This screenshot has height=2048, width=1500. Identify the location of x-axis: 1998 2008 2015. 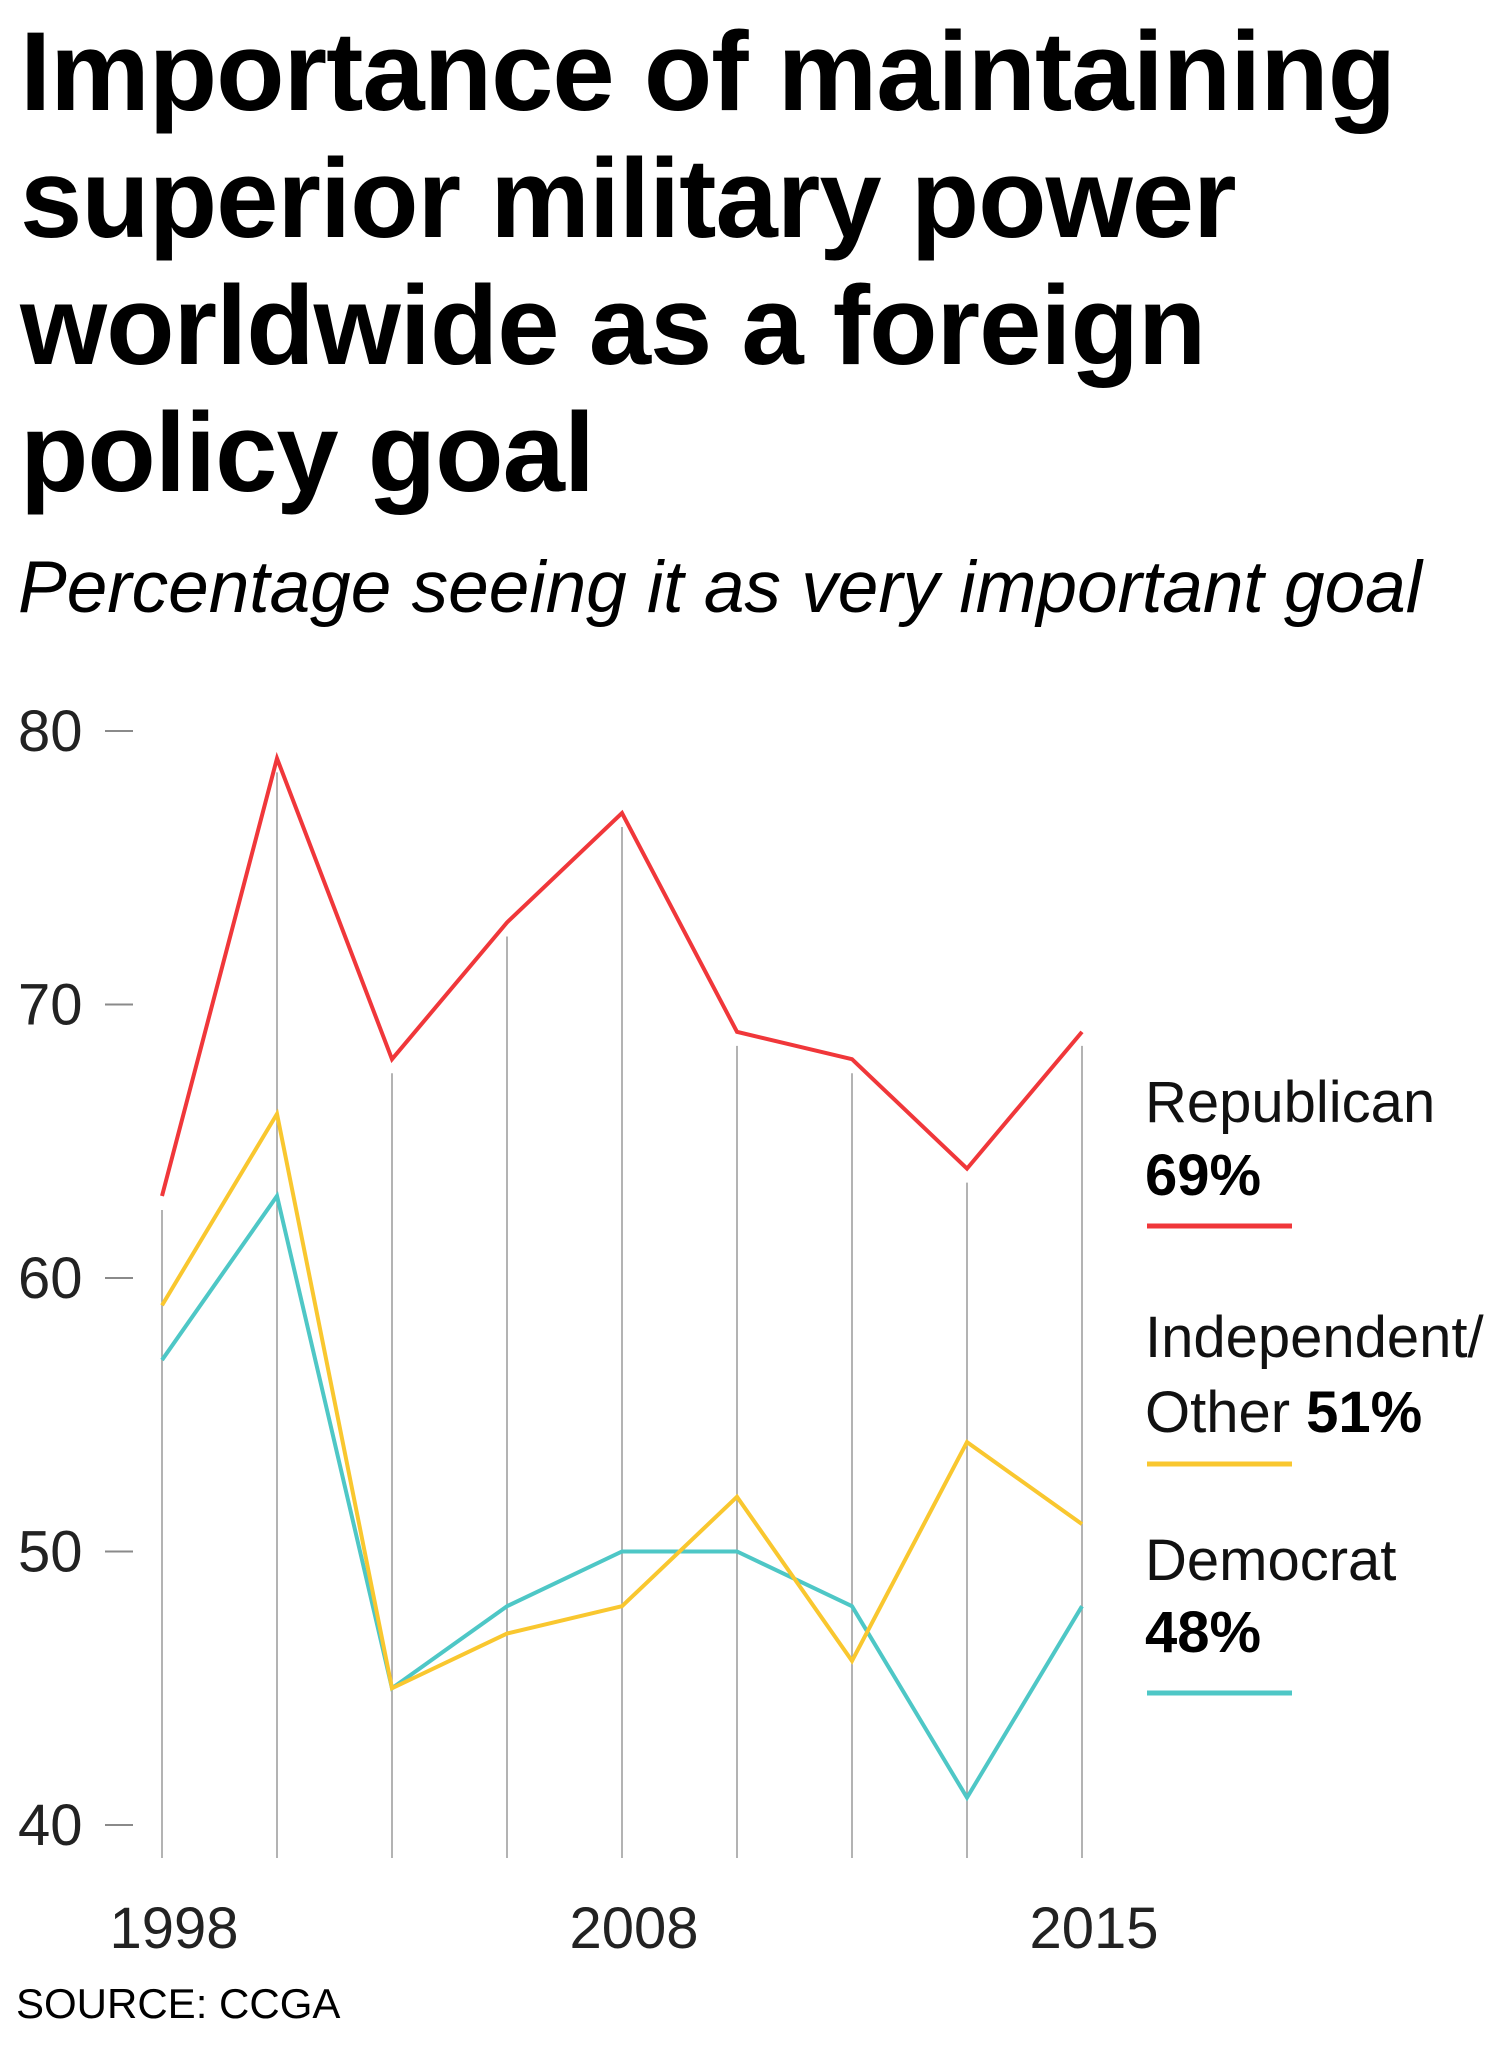
(633, 1928).